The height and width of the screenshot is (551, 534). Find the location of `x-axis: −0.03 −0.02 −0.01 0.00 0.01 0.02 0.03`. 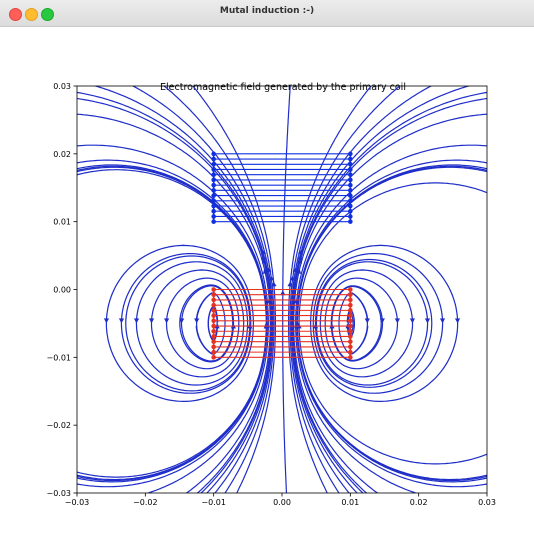

x-axis: −0.03 −0.02 −0.01 0.00 0.01 0.02 0.03 is located at coordinates (280, 500).